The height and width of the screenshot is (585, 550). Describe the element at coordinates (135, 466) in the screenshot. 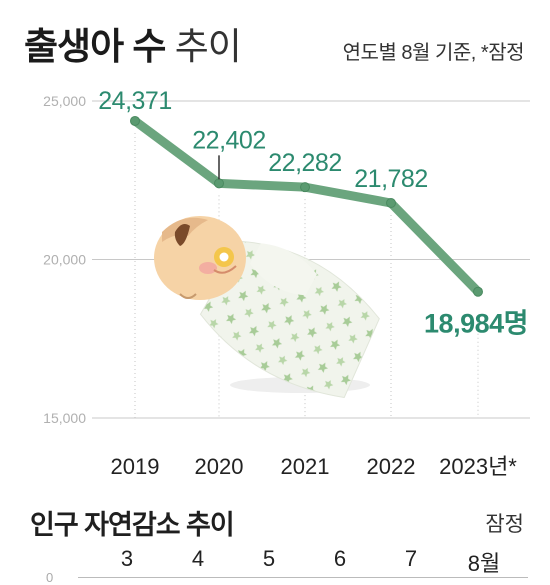

I see `x-tick-label: 2019` at that location.